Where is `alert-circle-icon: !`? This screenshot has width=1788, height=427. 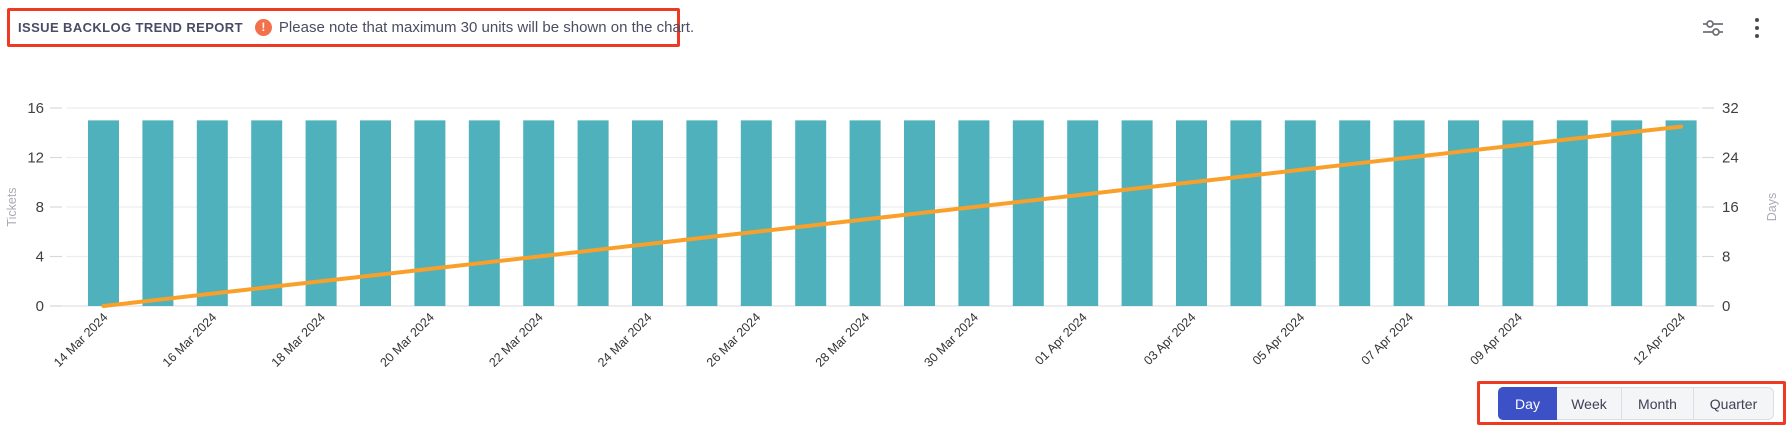
alert-circle-icon: ! is located at coordinates (263, 27).